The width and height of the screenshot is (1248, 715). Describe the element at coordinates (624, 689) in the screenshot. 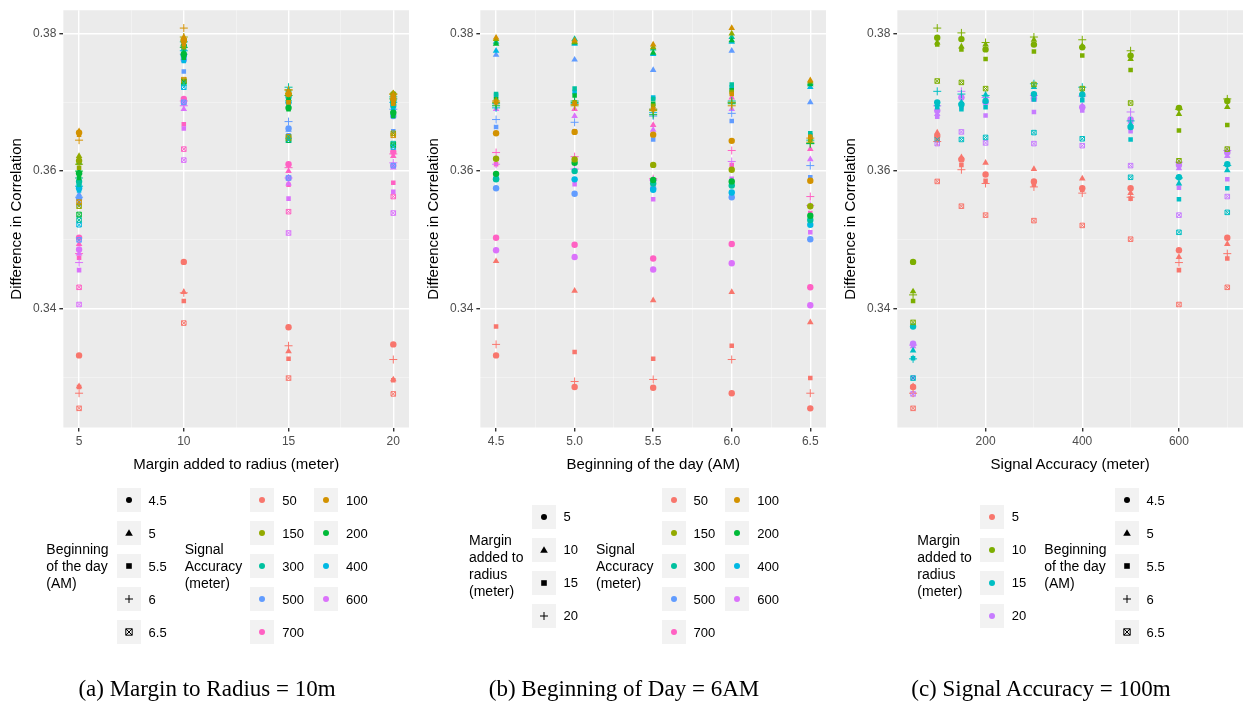

I see `text: (b) Beginning of Day = 6AM` at that location.